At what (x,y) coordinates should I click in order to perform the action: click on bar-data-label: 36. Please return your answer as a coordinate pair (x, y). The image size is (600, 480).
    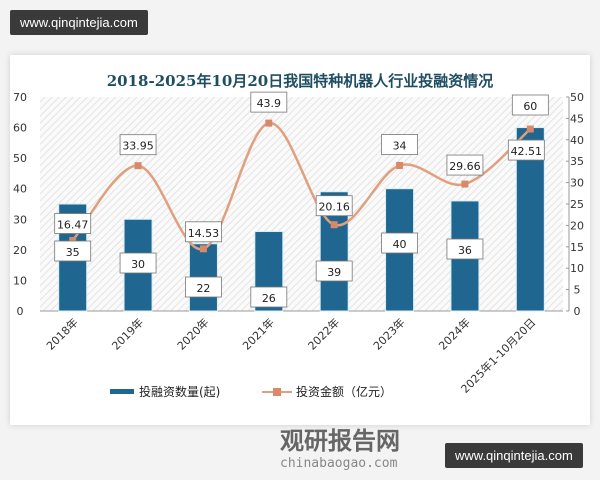
    Looking at the image, I should click on (465, 250).